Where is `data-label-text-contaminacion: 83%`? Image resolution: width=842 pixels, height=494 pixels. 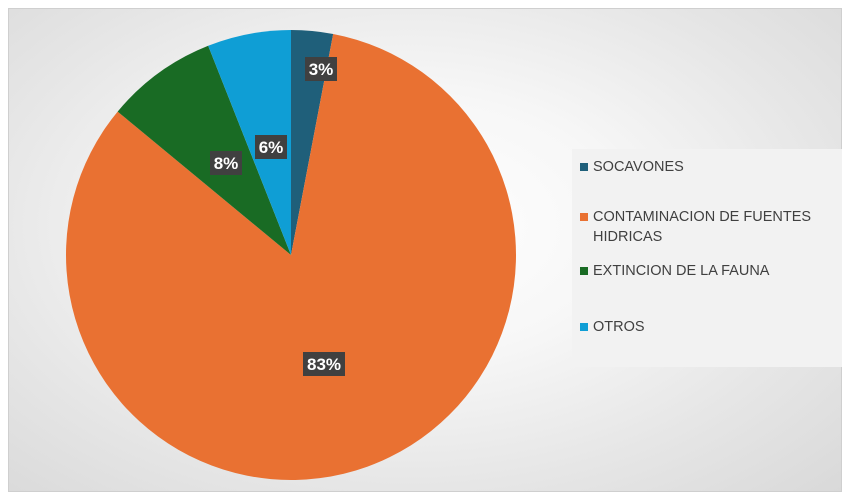 data-label-text-contaminacion: 83% is located at coordinates (324, 364).